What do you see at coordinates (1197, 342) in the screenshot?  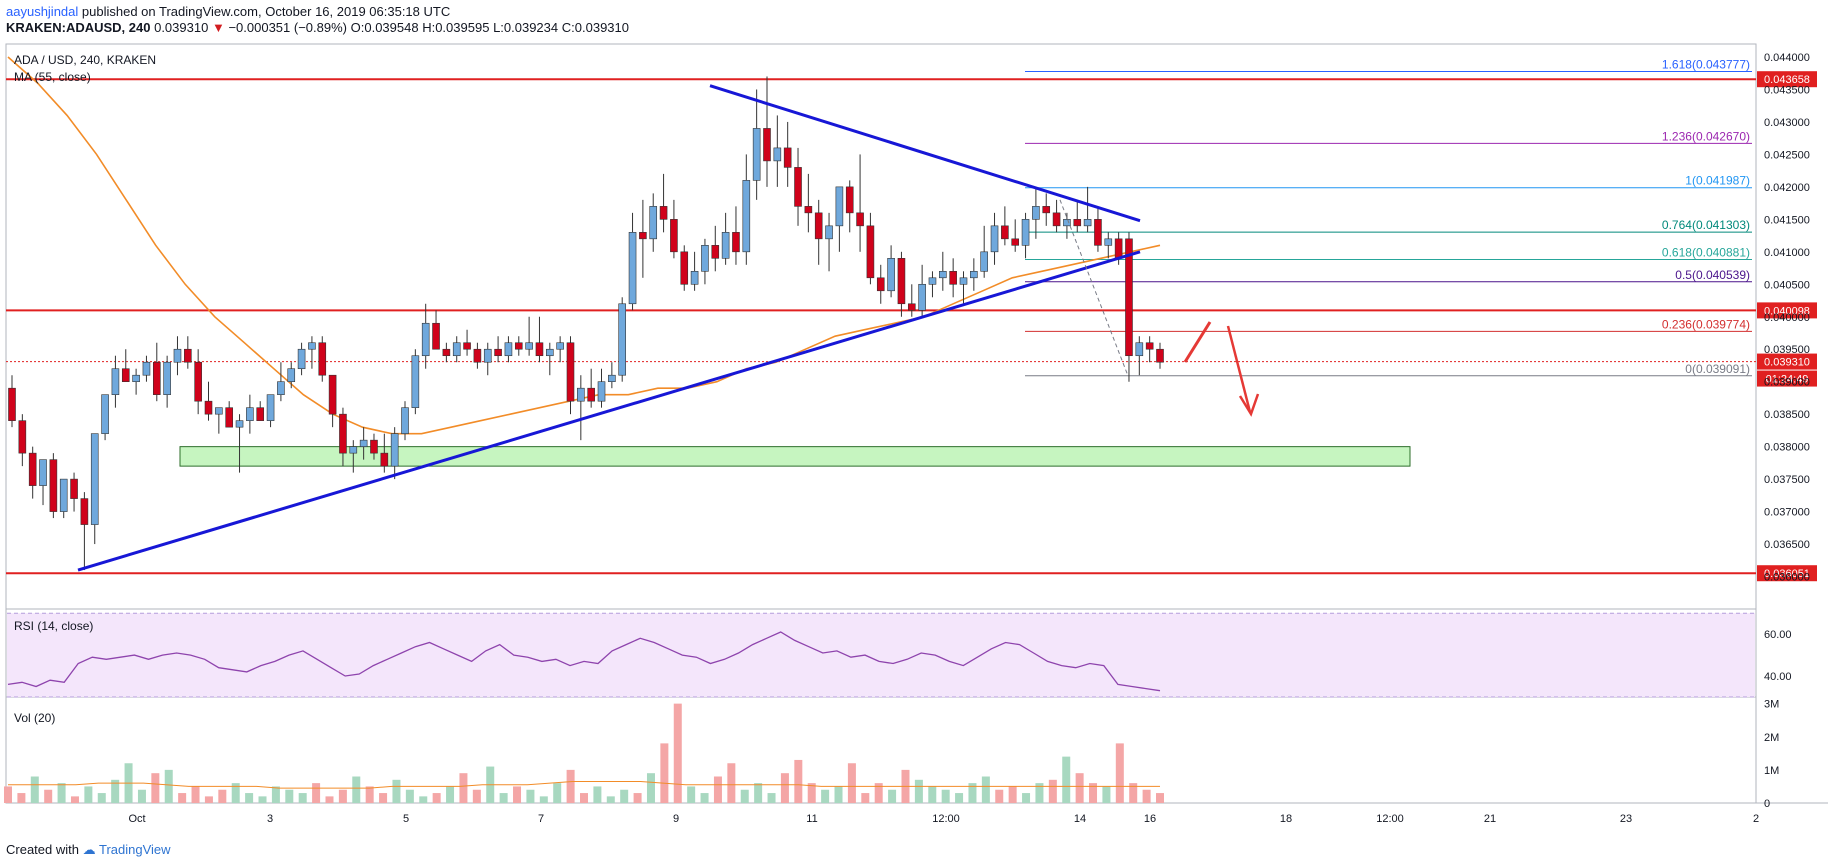 I see `forecast-up-stroke` at bounding box center [1197, 342].